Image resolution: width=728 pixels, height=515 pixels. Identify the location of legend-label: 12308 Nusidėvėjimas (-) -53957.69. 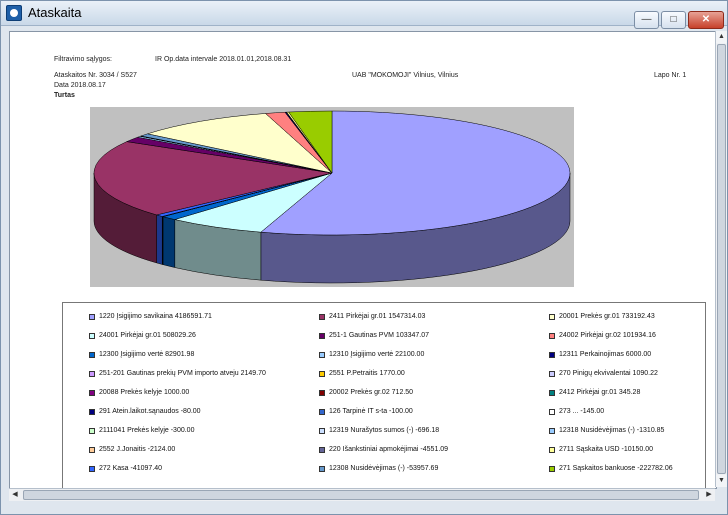
(384, 468).